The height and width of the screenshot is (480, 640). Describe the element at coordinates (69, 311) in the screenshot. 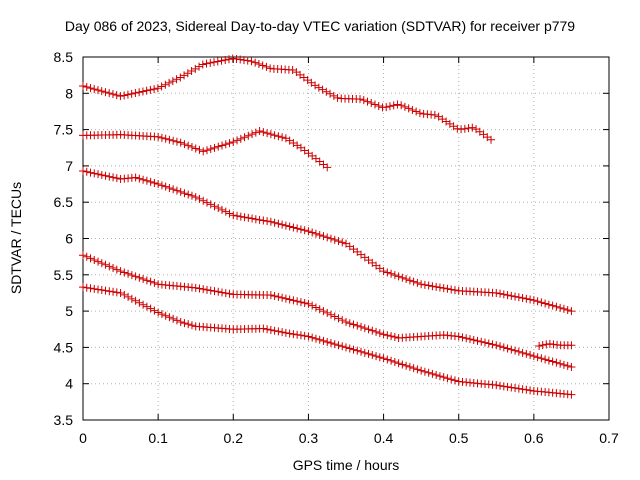

I see `y-tick-label: 5` at that location.